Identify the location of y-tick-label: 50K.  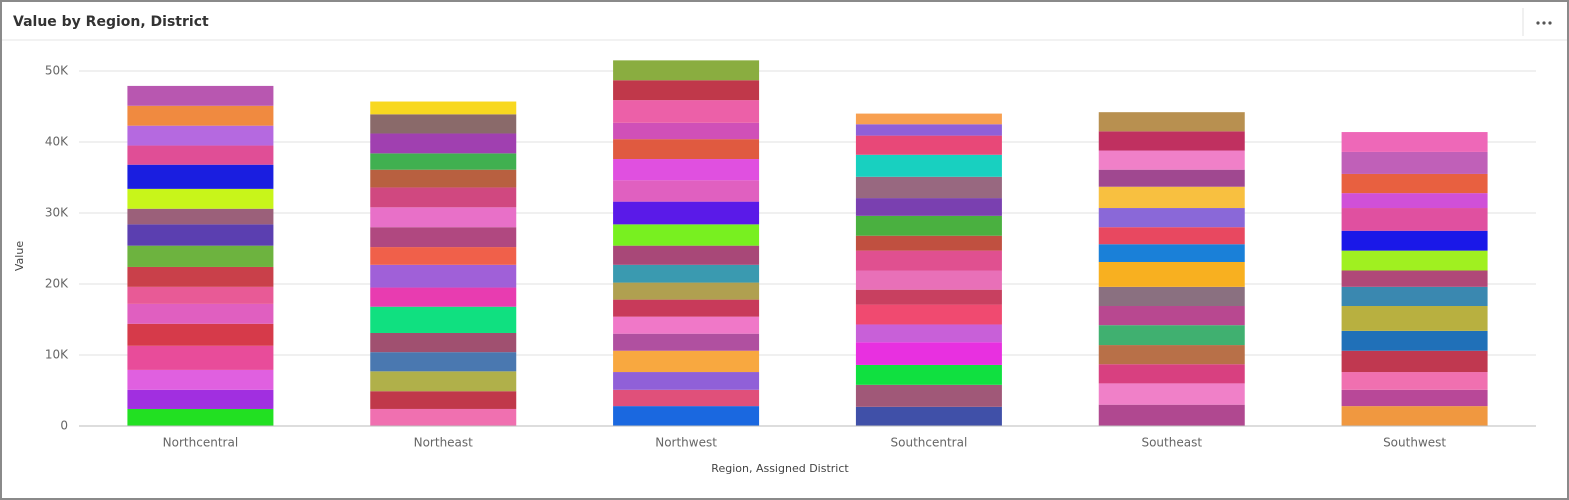
(57, 71).